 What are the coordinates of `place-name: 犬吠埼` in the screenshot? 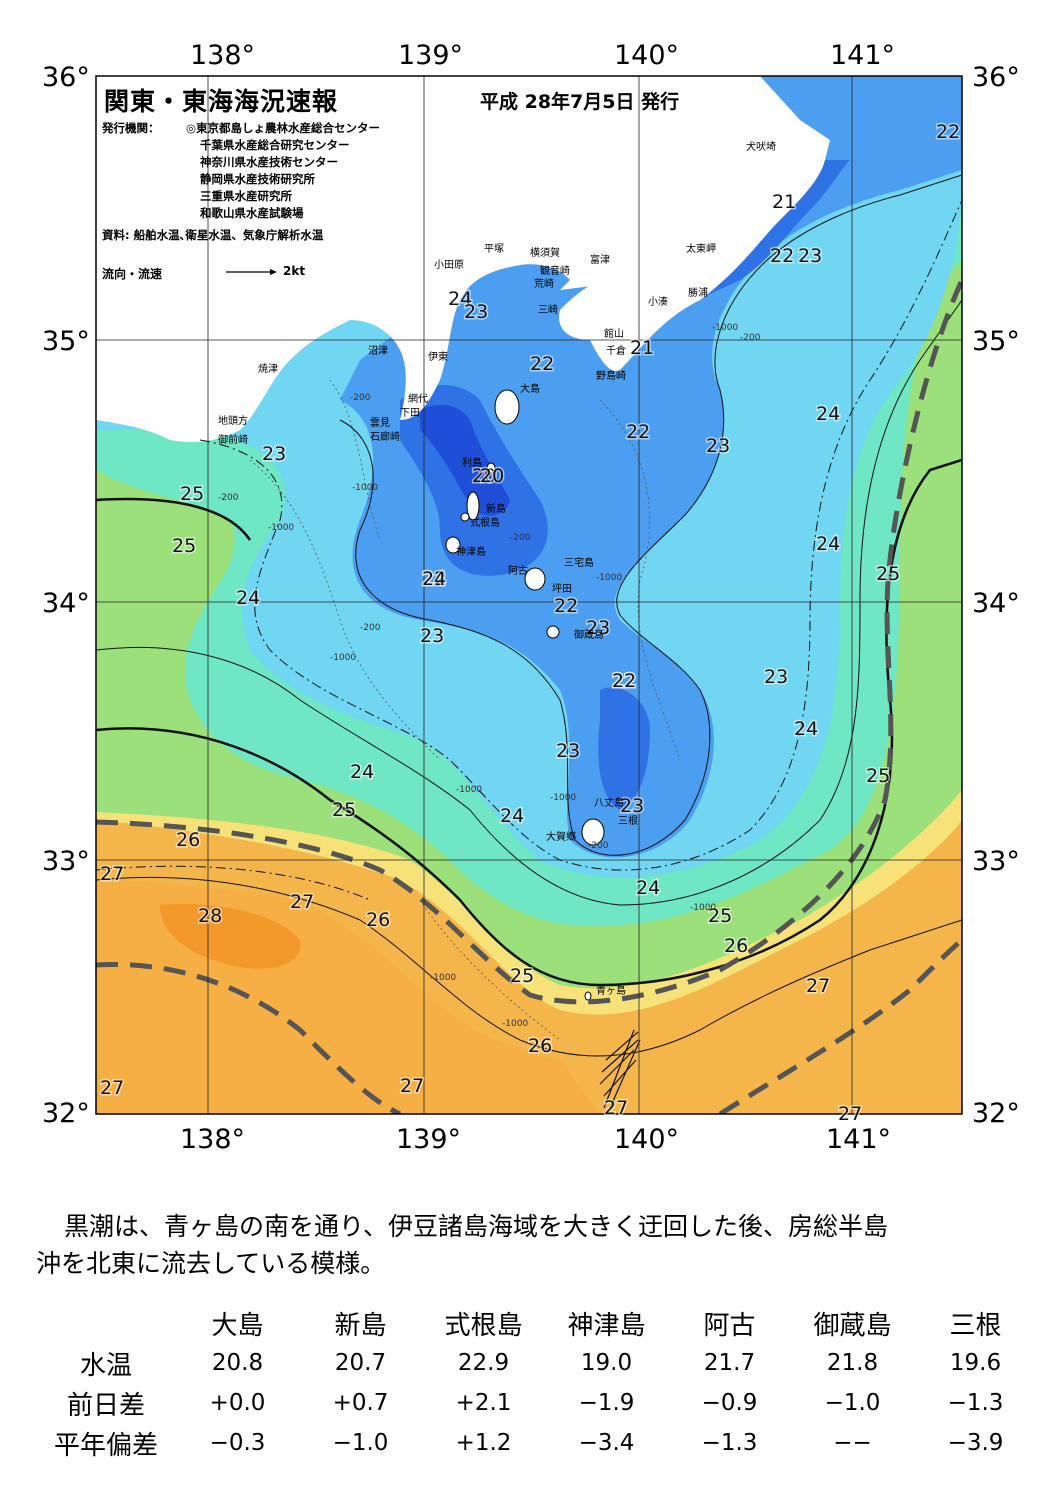 It's located at (761, 146).